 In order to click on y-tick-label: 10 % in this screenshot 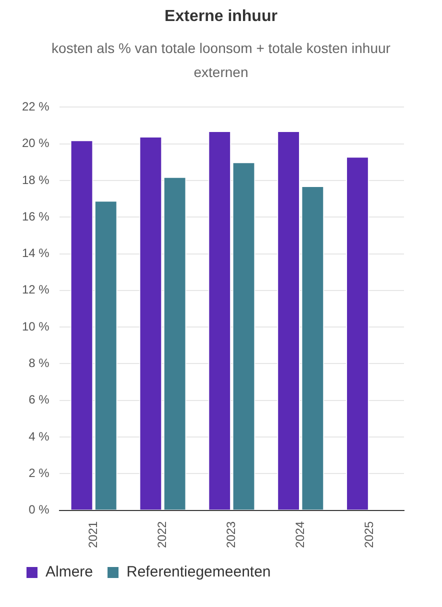, I will do `click(36, 326)`.